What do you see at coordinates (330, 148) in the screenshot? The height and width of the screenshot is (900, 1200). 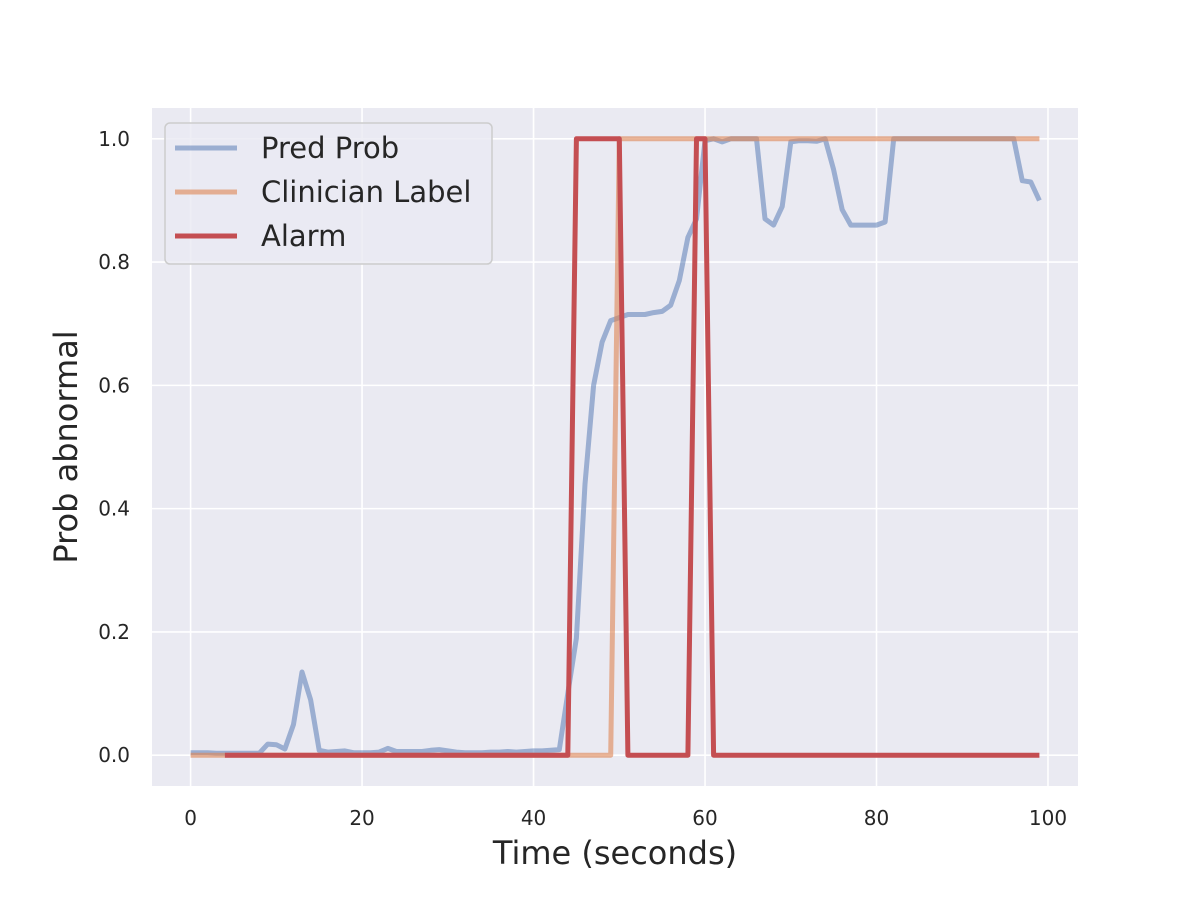 I see `legend-label-pred-prob: Pred Prob` at bounding box center [330, 148].